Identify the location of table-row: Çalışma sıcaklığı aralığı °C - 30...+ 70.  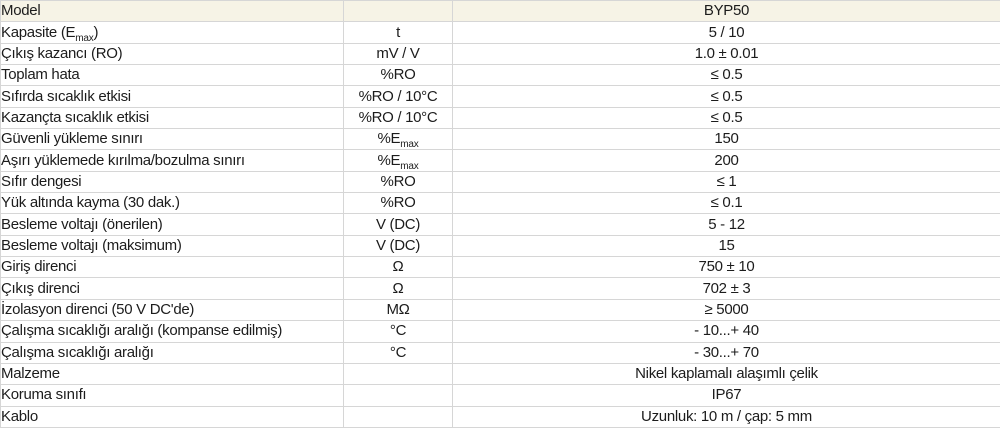
(500, 352).